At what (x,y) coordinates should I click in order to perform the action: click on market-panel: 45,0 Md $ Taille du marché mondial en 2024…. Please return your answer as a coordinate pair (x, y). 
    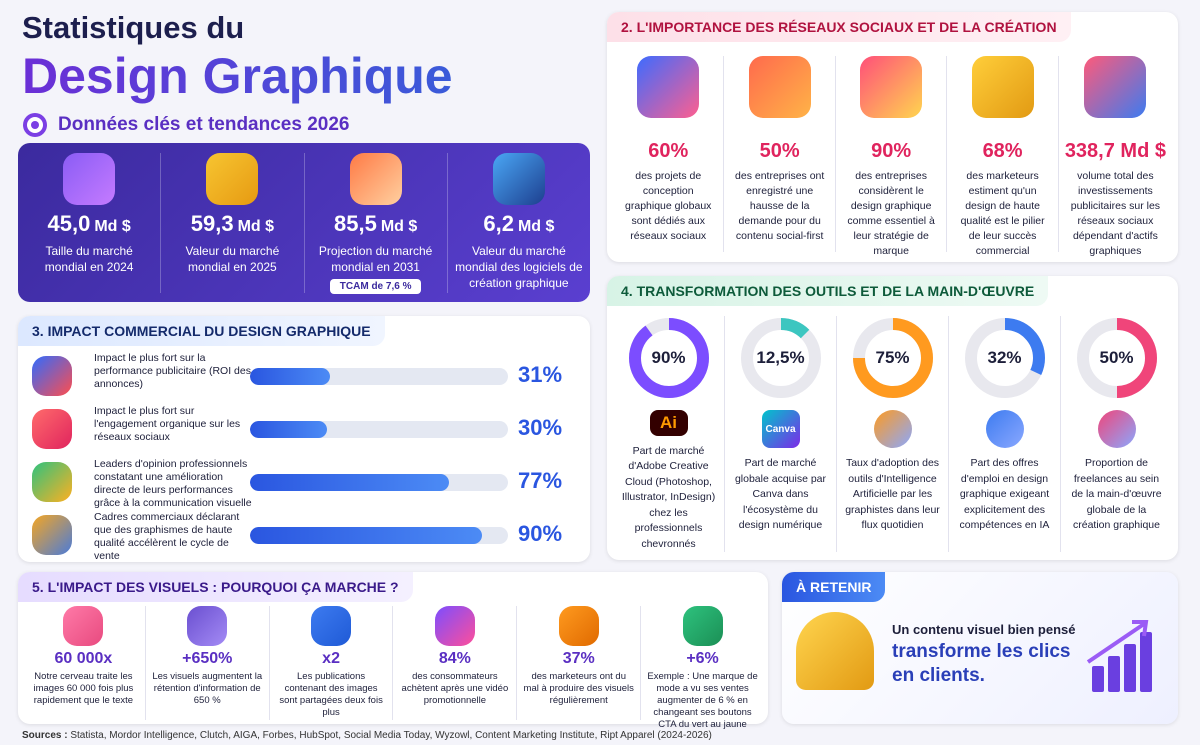
    Looking at the image, I should click on (304, 222).